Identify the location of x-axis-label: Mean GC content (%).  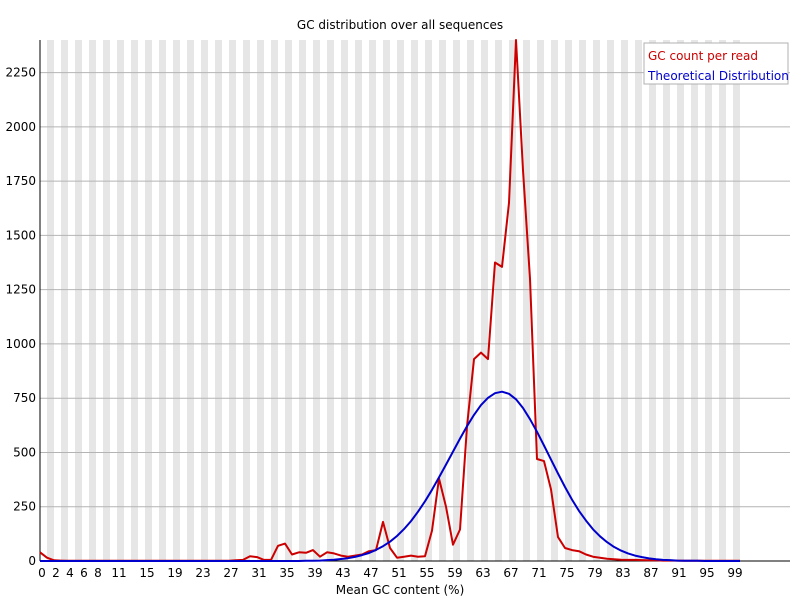
(400, 590).